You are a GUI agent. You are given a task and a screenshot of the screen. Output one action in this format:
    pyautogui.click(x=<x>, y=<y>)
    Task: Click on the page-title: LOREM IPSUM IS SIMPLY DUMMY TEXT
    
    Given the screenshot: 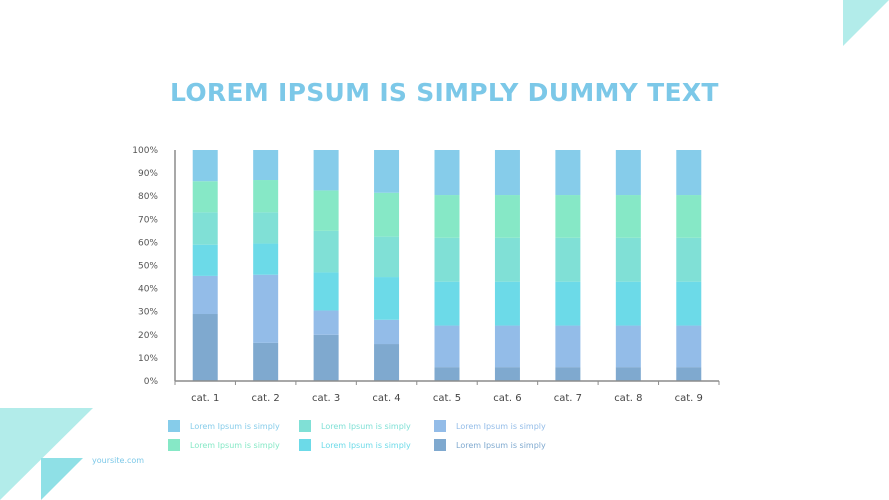 What is the action you would take?
    pyautogui.click(x=444, y=92)
    